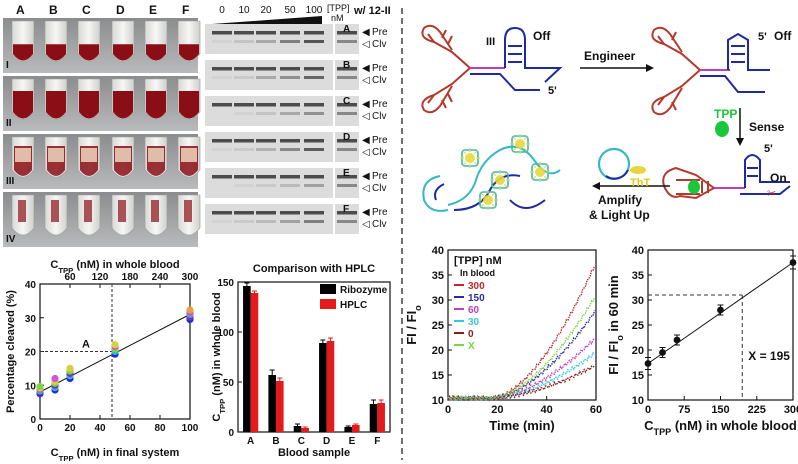 The height and width of the screenshot is (464, 798). I want to click on legend-label: 30, so click(474, 322).